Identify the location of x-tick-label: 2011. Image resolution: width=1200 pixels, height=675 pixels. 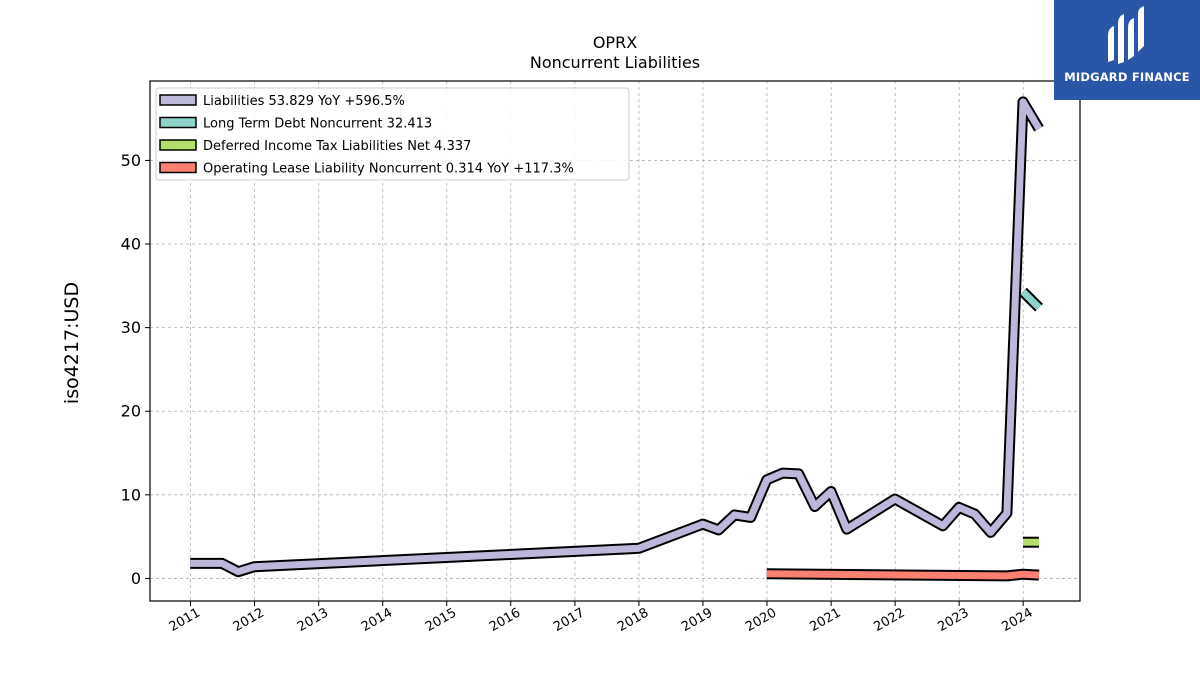
(185, 620).